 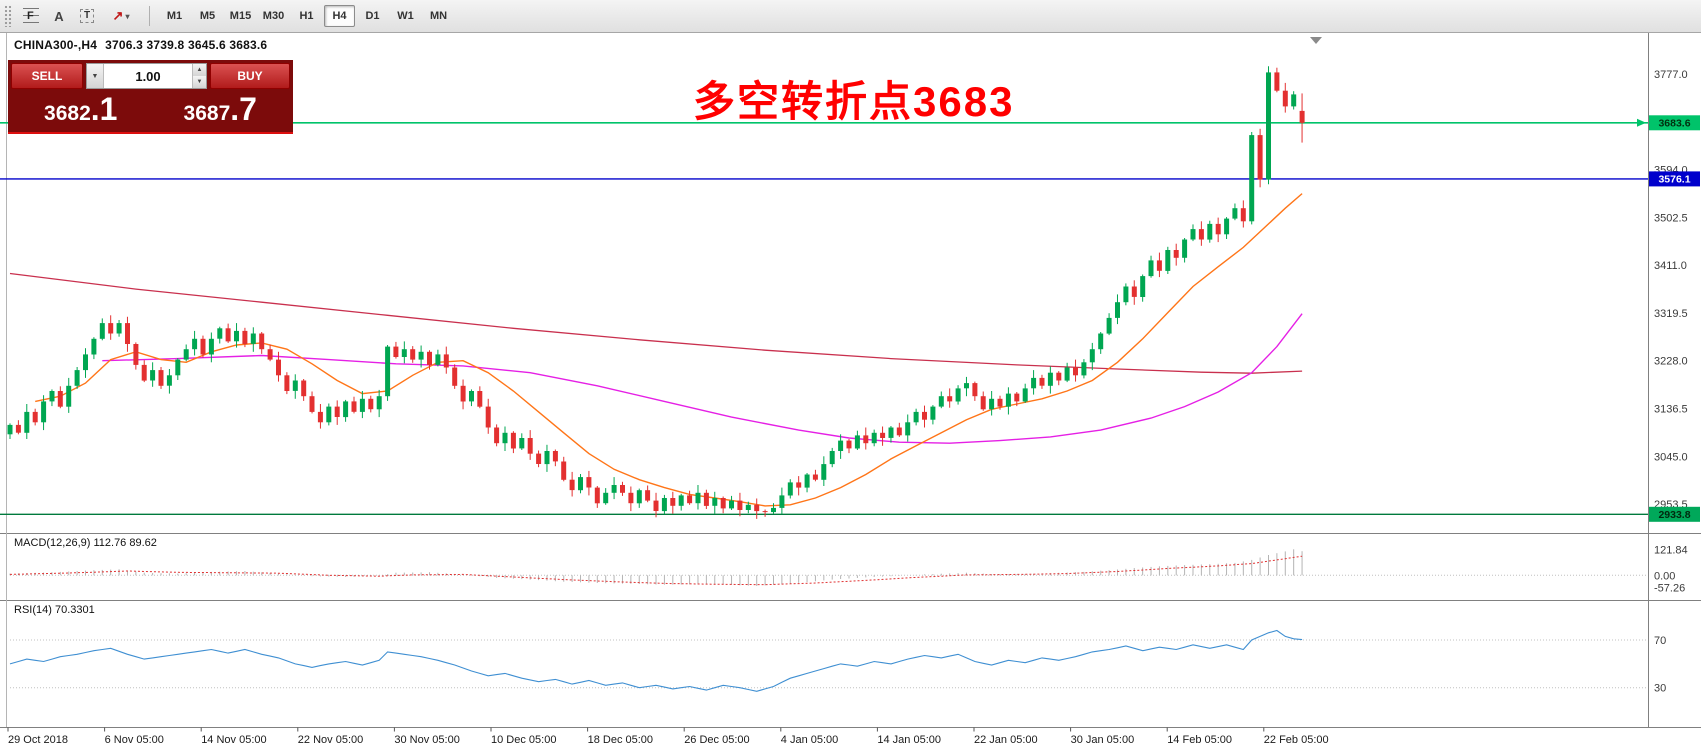 I want to click on volume-spinner: ▲ ▼, so click(x=199, y=76).